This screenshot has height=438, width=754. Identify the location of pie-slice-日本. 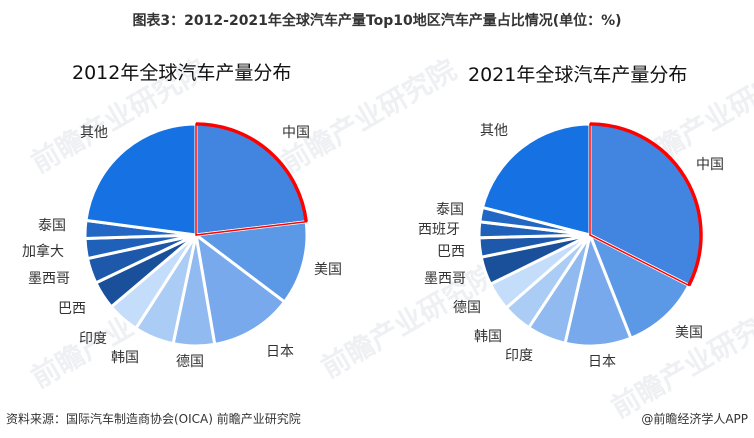
(240, 289).